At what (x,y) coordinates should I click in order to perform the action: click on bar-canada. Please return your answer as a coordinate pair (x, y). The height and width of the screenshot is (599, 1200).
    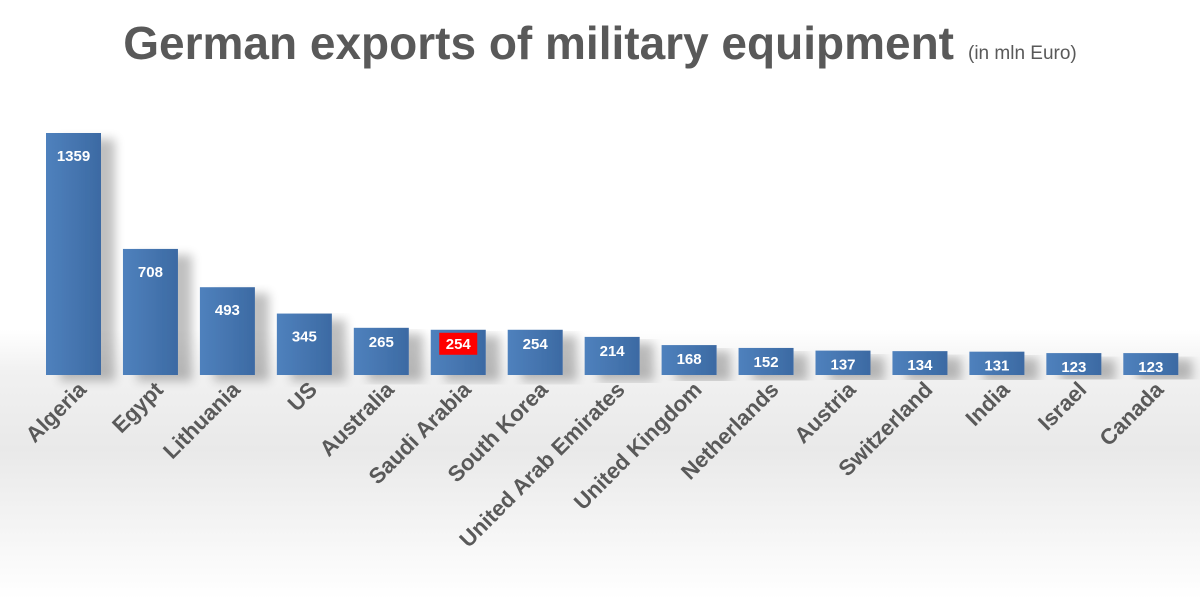
    Looking at the image, I should click on (1151, 364).